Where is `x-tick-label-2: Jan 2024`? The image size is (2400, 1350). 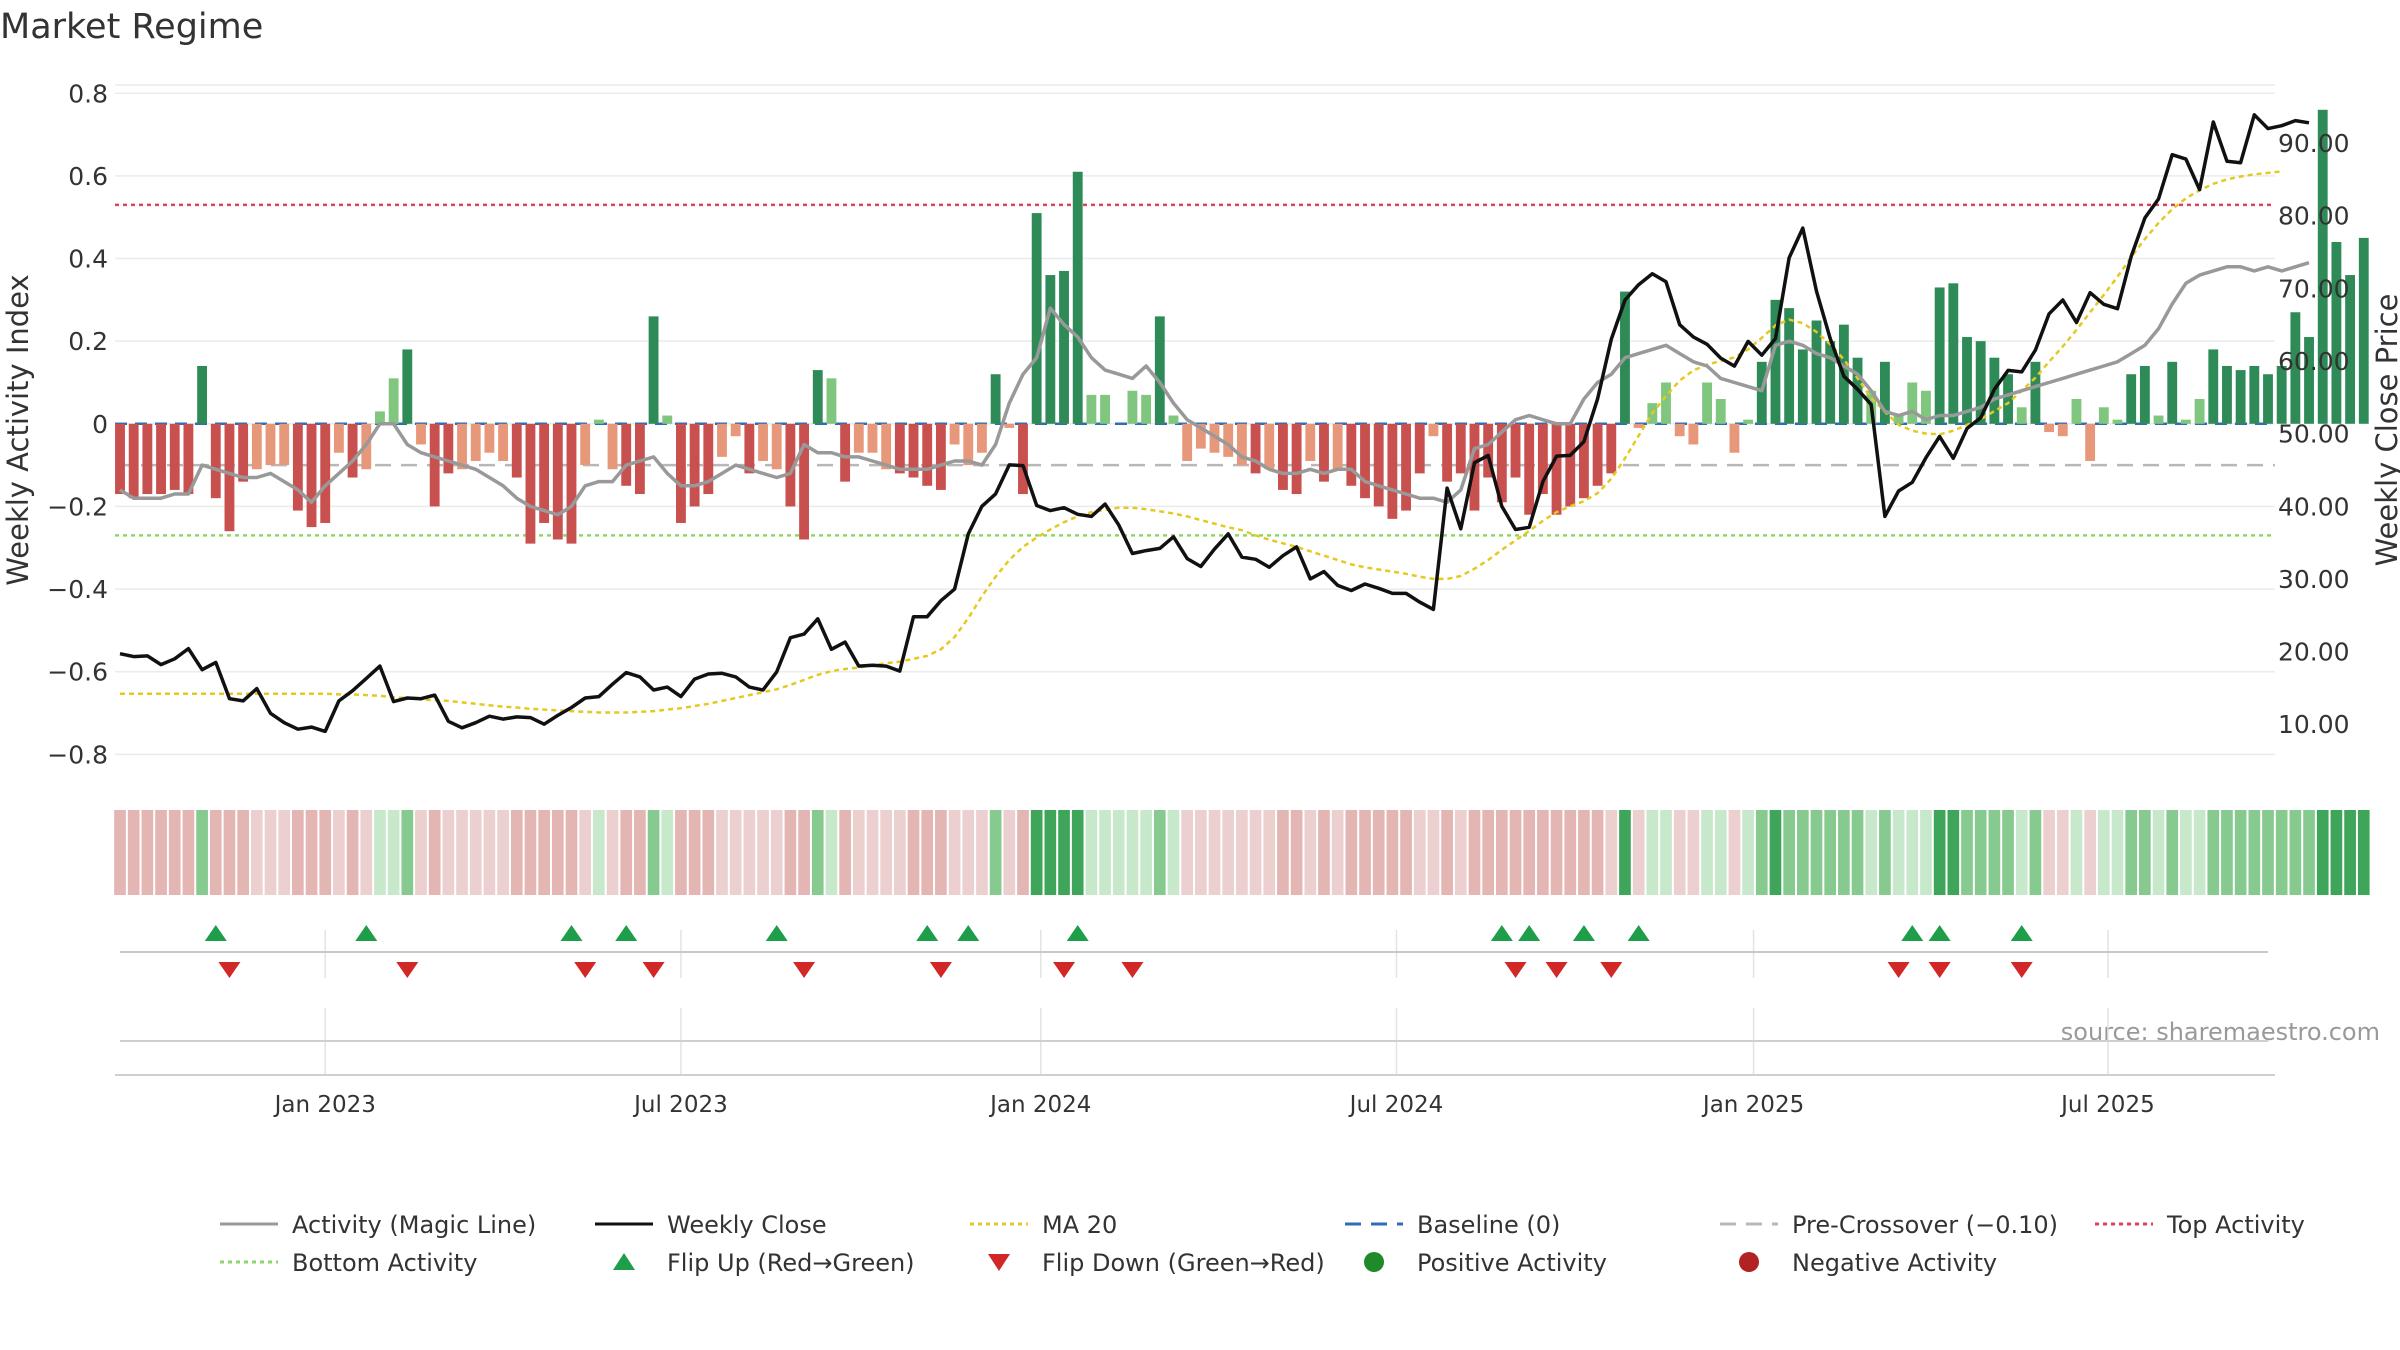 x-tick-label-2: Jan 2024 is located at coordinates (1039, 1105).